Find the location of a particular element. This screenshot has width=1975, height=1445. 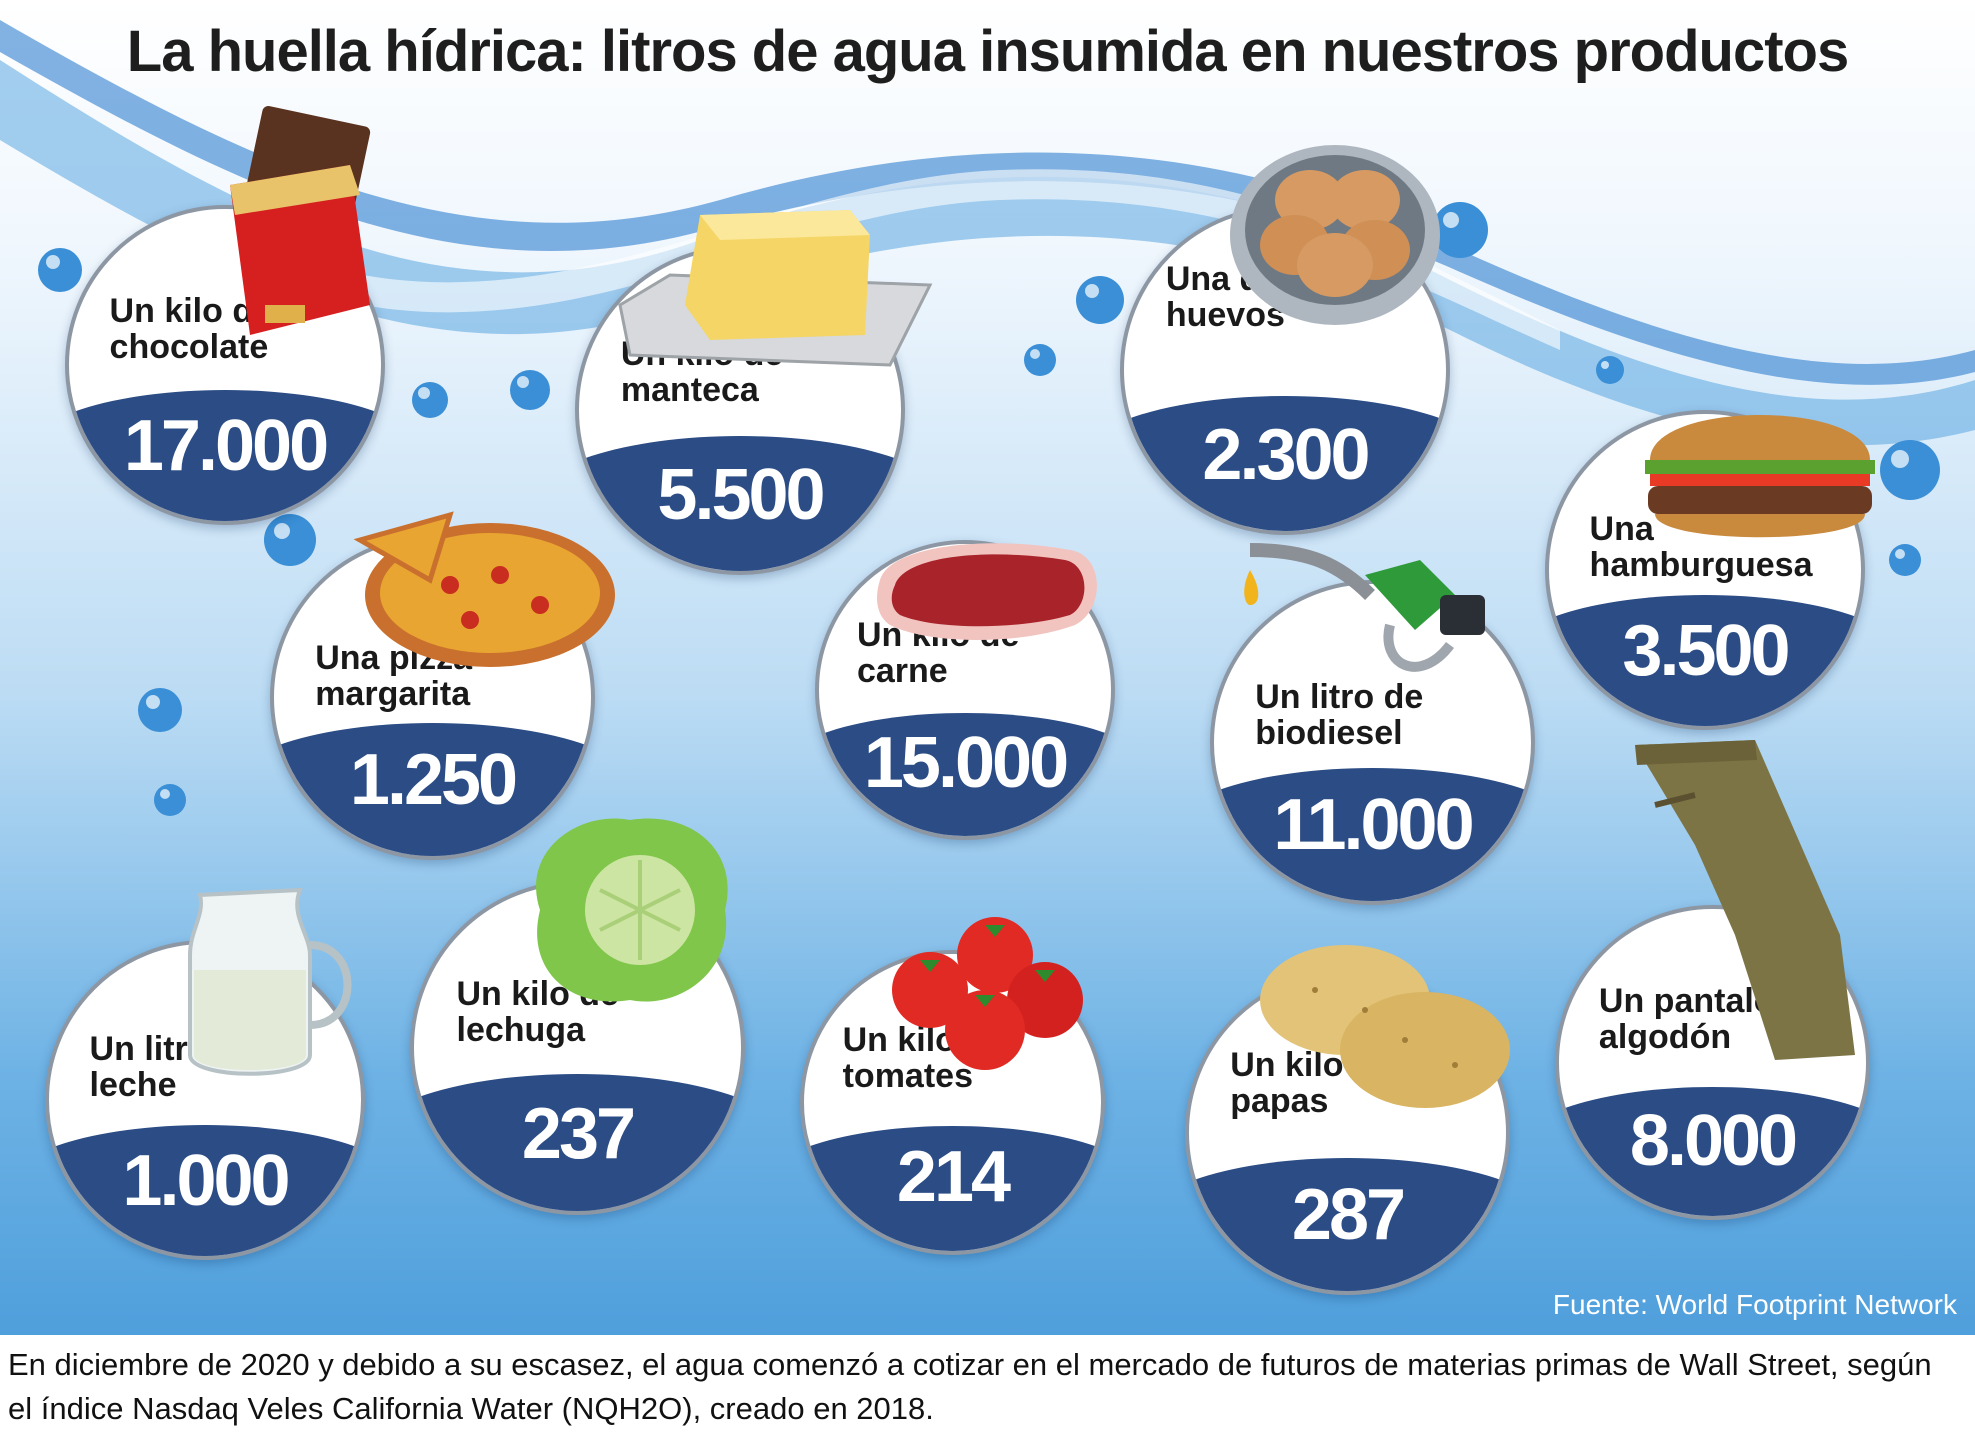

item-value: 8.000 is located at coordinates (1713, 1141).